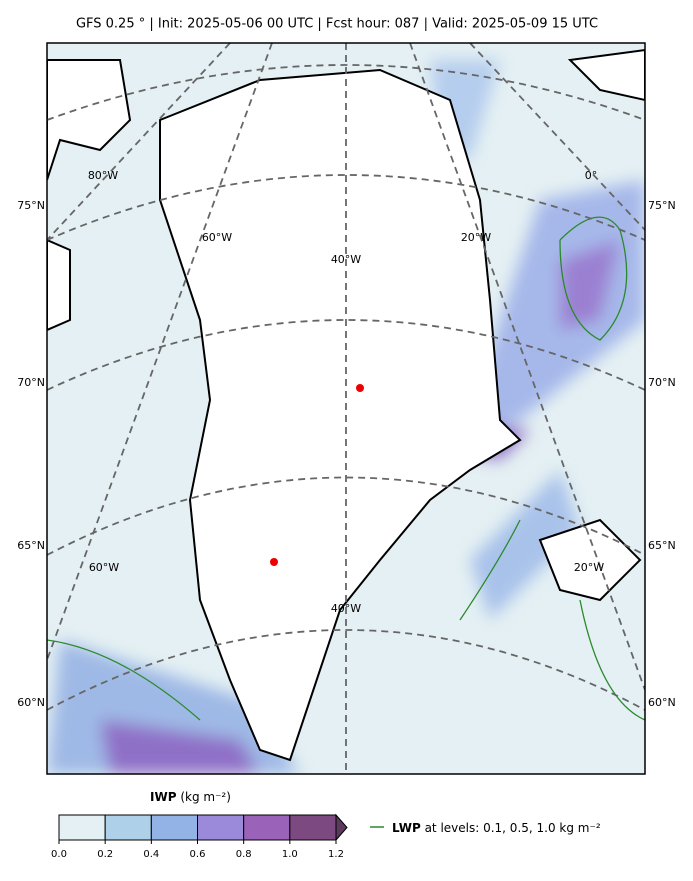 This screenshot has height=881, width=693. Describe the element at coordinates (513, 828) in the screenshot. I see `legend-text: at levels: 0.1, 0.5, 1.0 kg m⁻²` at that location.